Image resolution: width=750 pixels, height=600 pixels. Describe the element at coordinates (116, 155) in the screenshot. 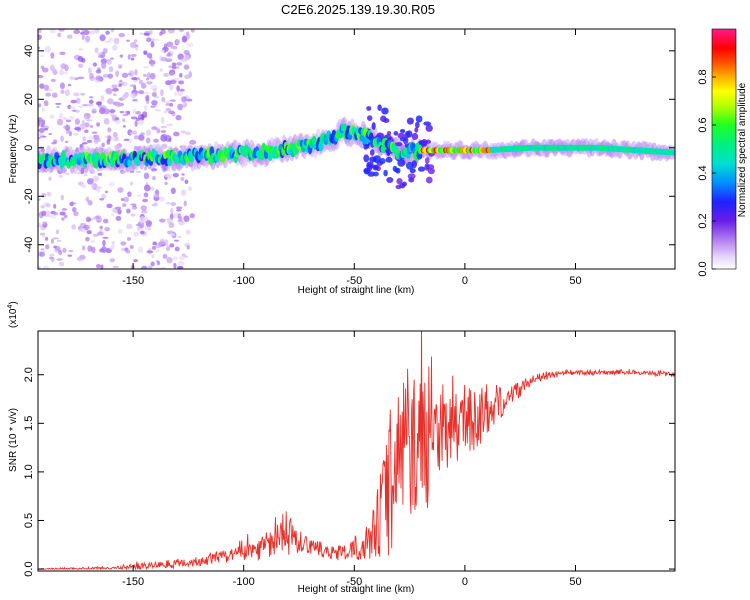

I see `spectrogram-ridge-cell` at that location.